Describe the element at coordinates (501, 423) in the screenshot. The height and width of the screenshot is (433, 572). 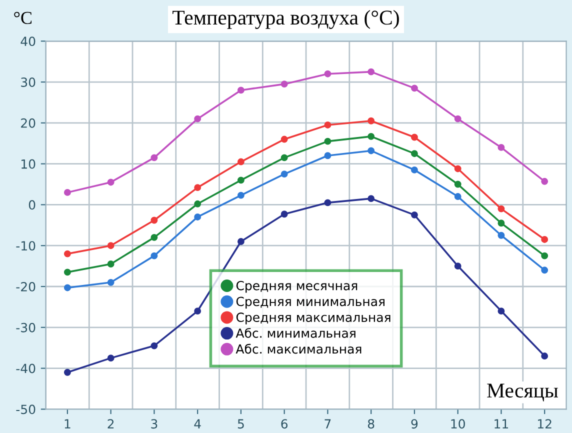
I see `x-tick-label: 11` at that location.